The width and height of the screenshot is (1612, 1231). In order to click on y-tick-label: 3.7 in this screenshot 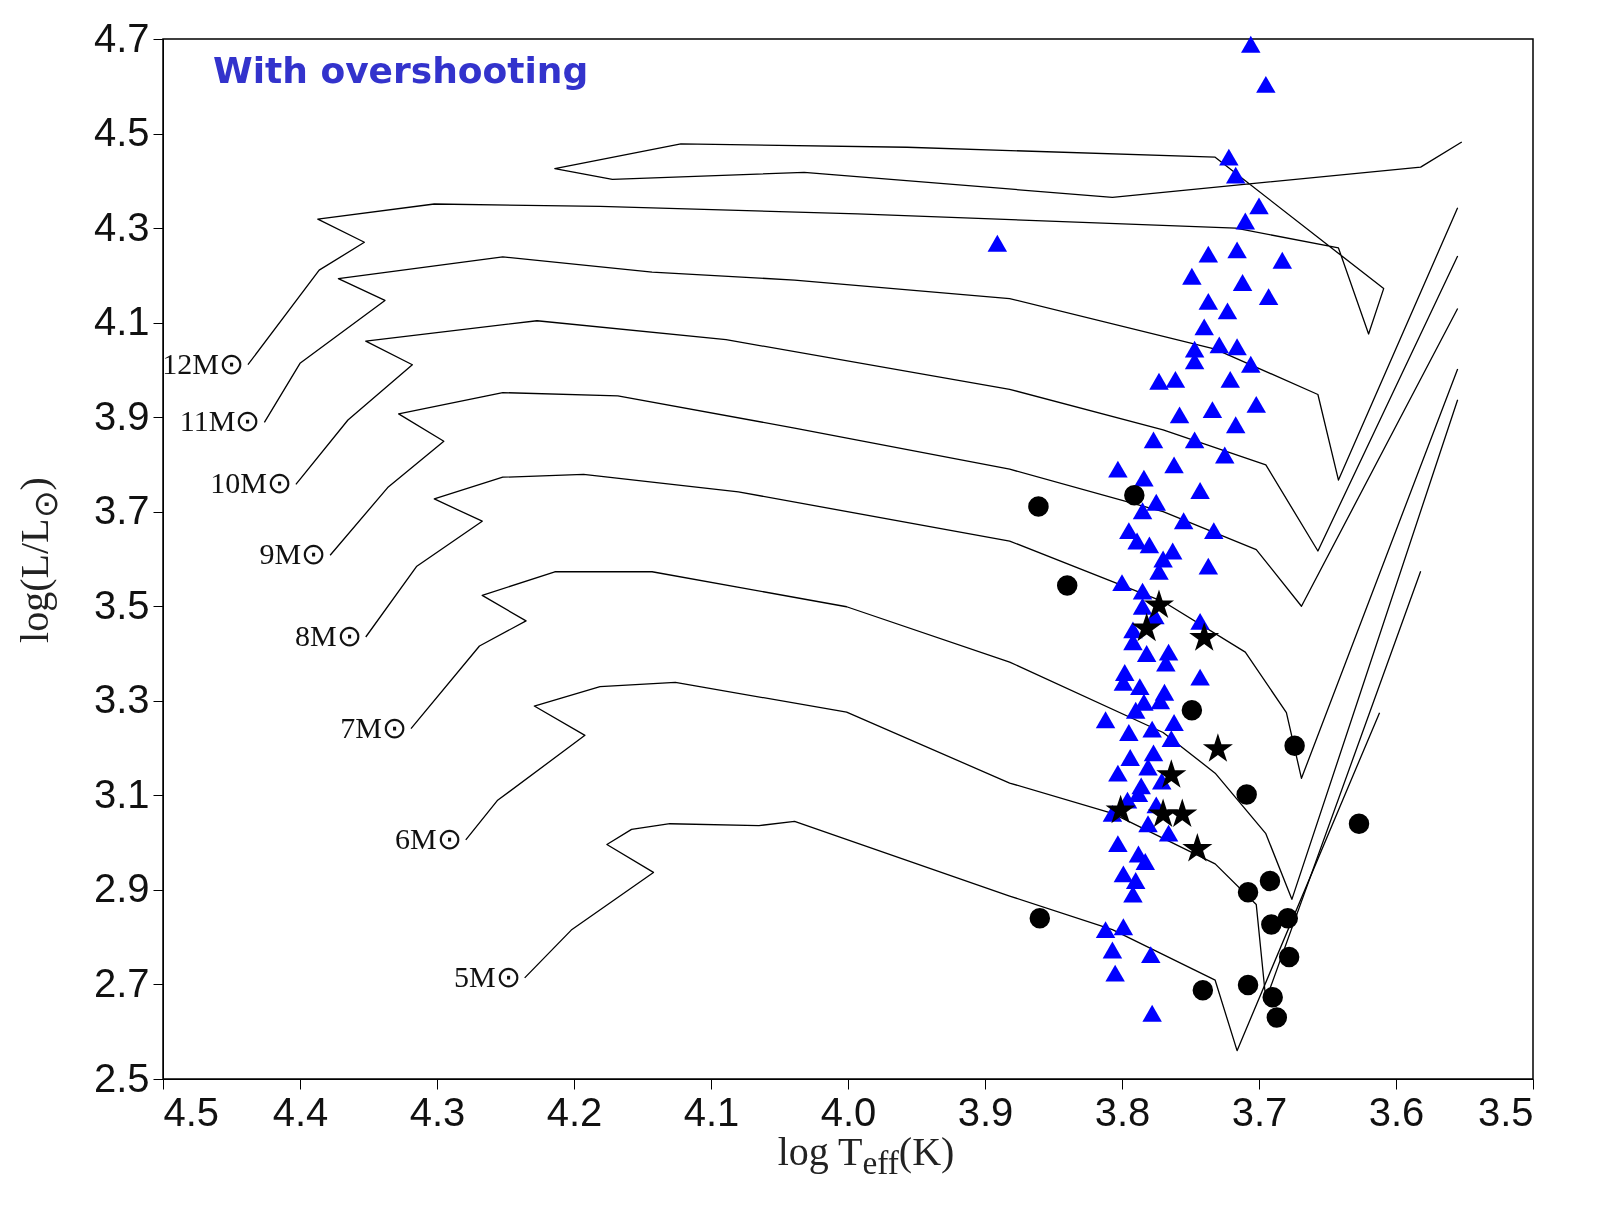, I will do `click(121, 510)`.